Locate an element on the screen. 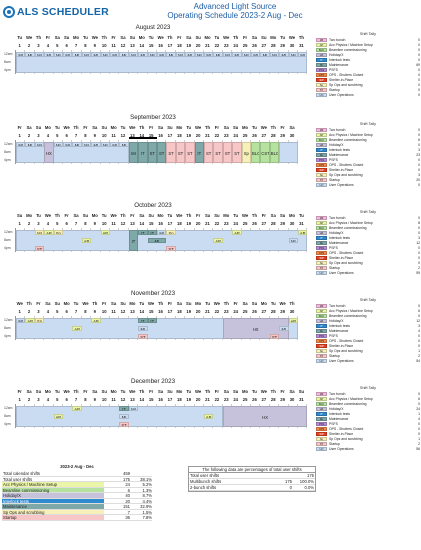 Image resolution: width=421 pixels, height=550 pixels. legend-row: ST Startup 0 is located at coordinates (368, 89).